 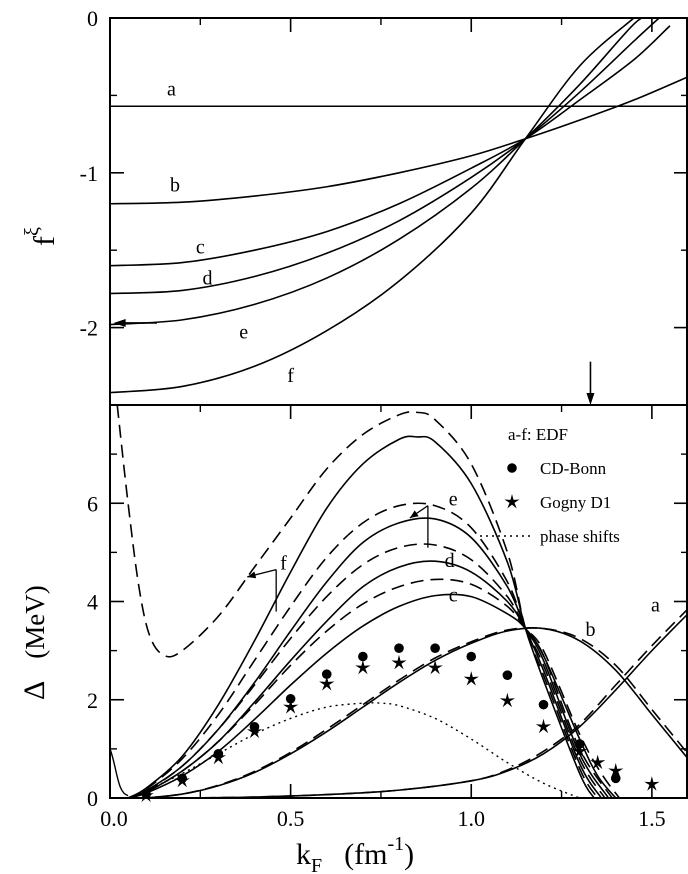 What do you see at coordinates (283, 564) in the screenshot?
I see `bottom-curve-label-f: f` at bounding box center [283, 564].